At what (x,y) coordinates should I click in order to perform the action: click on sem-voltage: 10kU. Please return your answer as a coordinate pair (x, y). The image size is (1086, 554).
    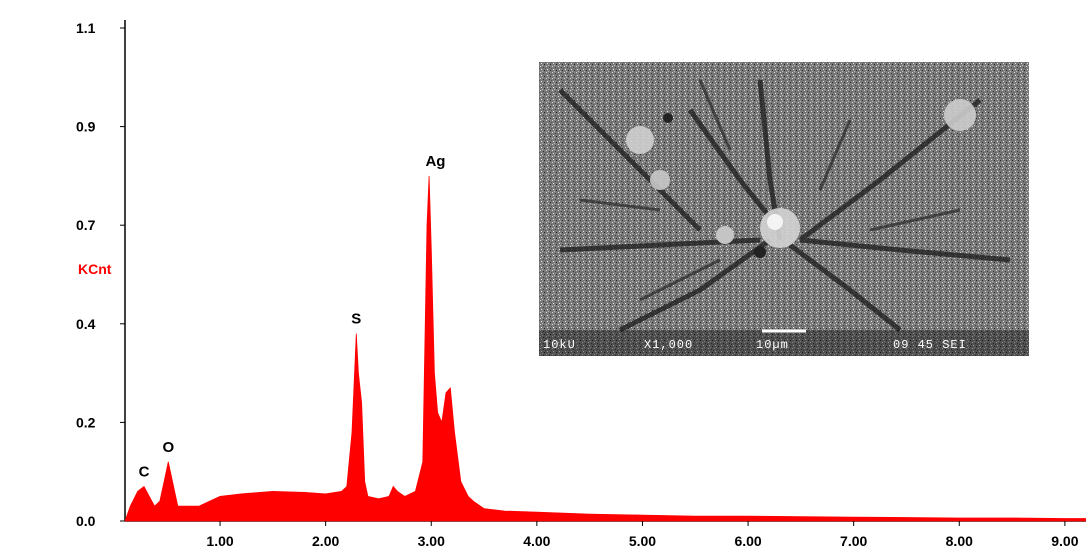
    Looking at the image, I should click on (559, 345).